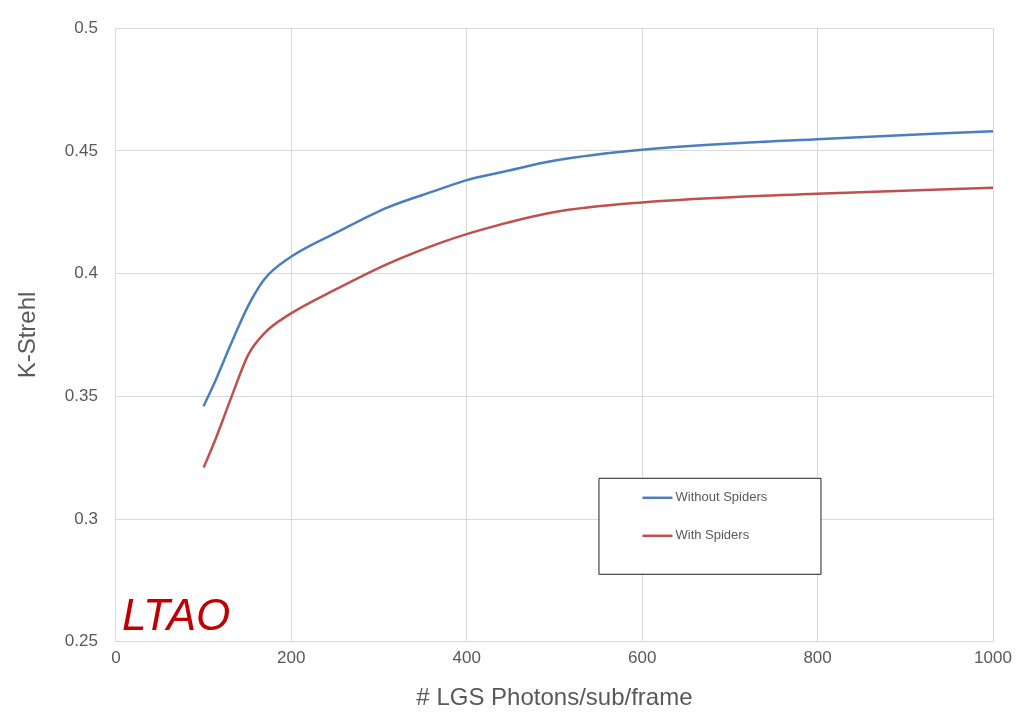 The height and width of the screenshot is (721, 1029). I want to click on x-tick-label: 600, so click(642, 657).